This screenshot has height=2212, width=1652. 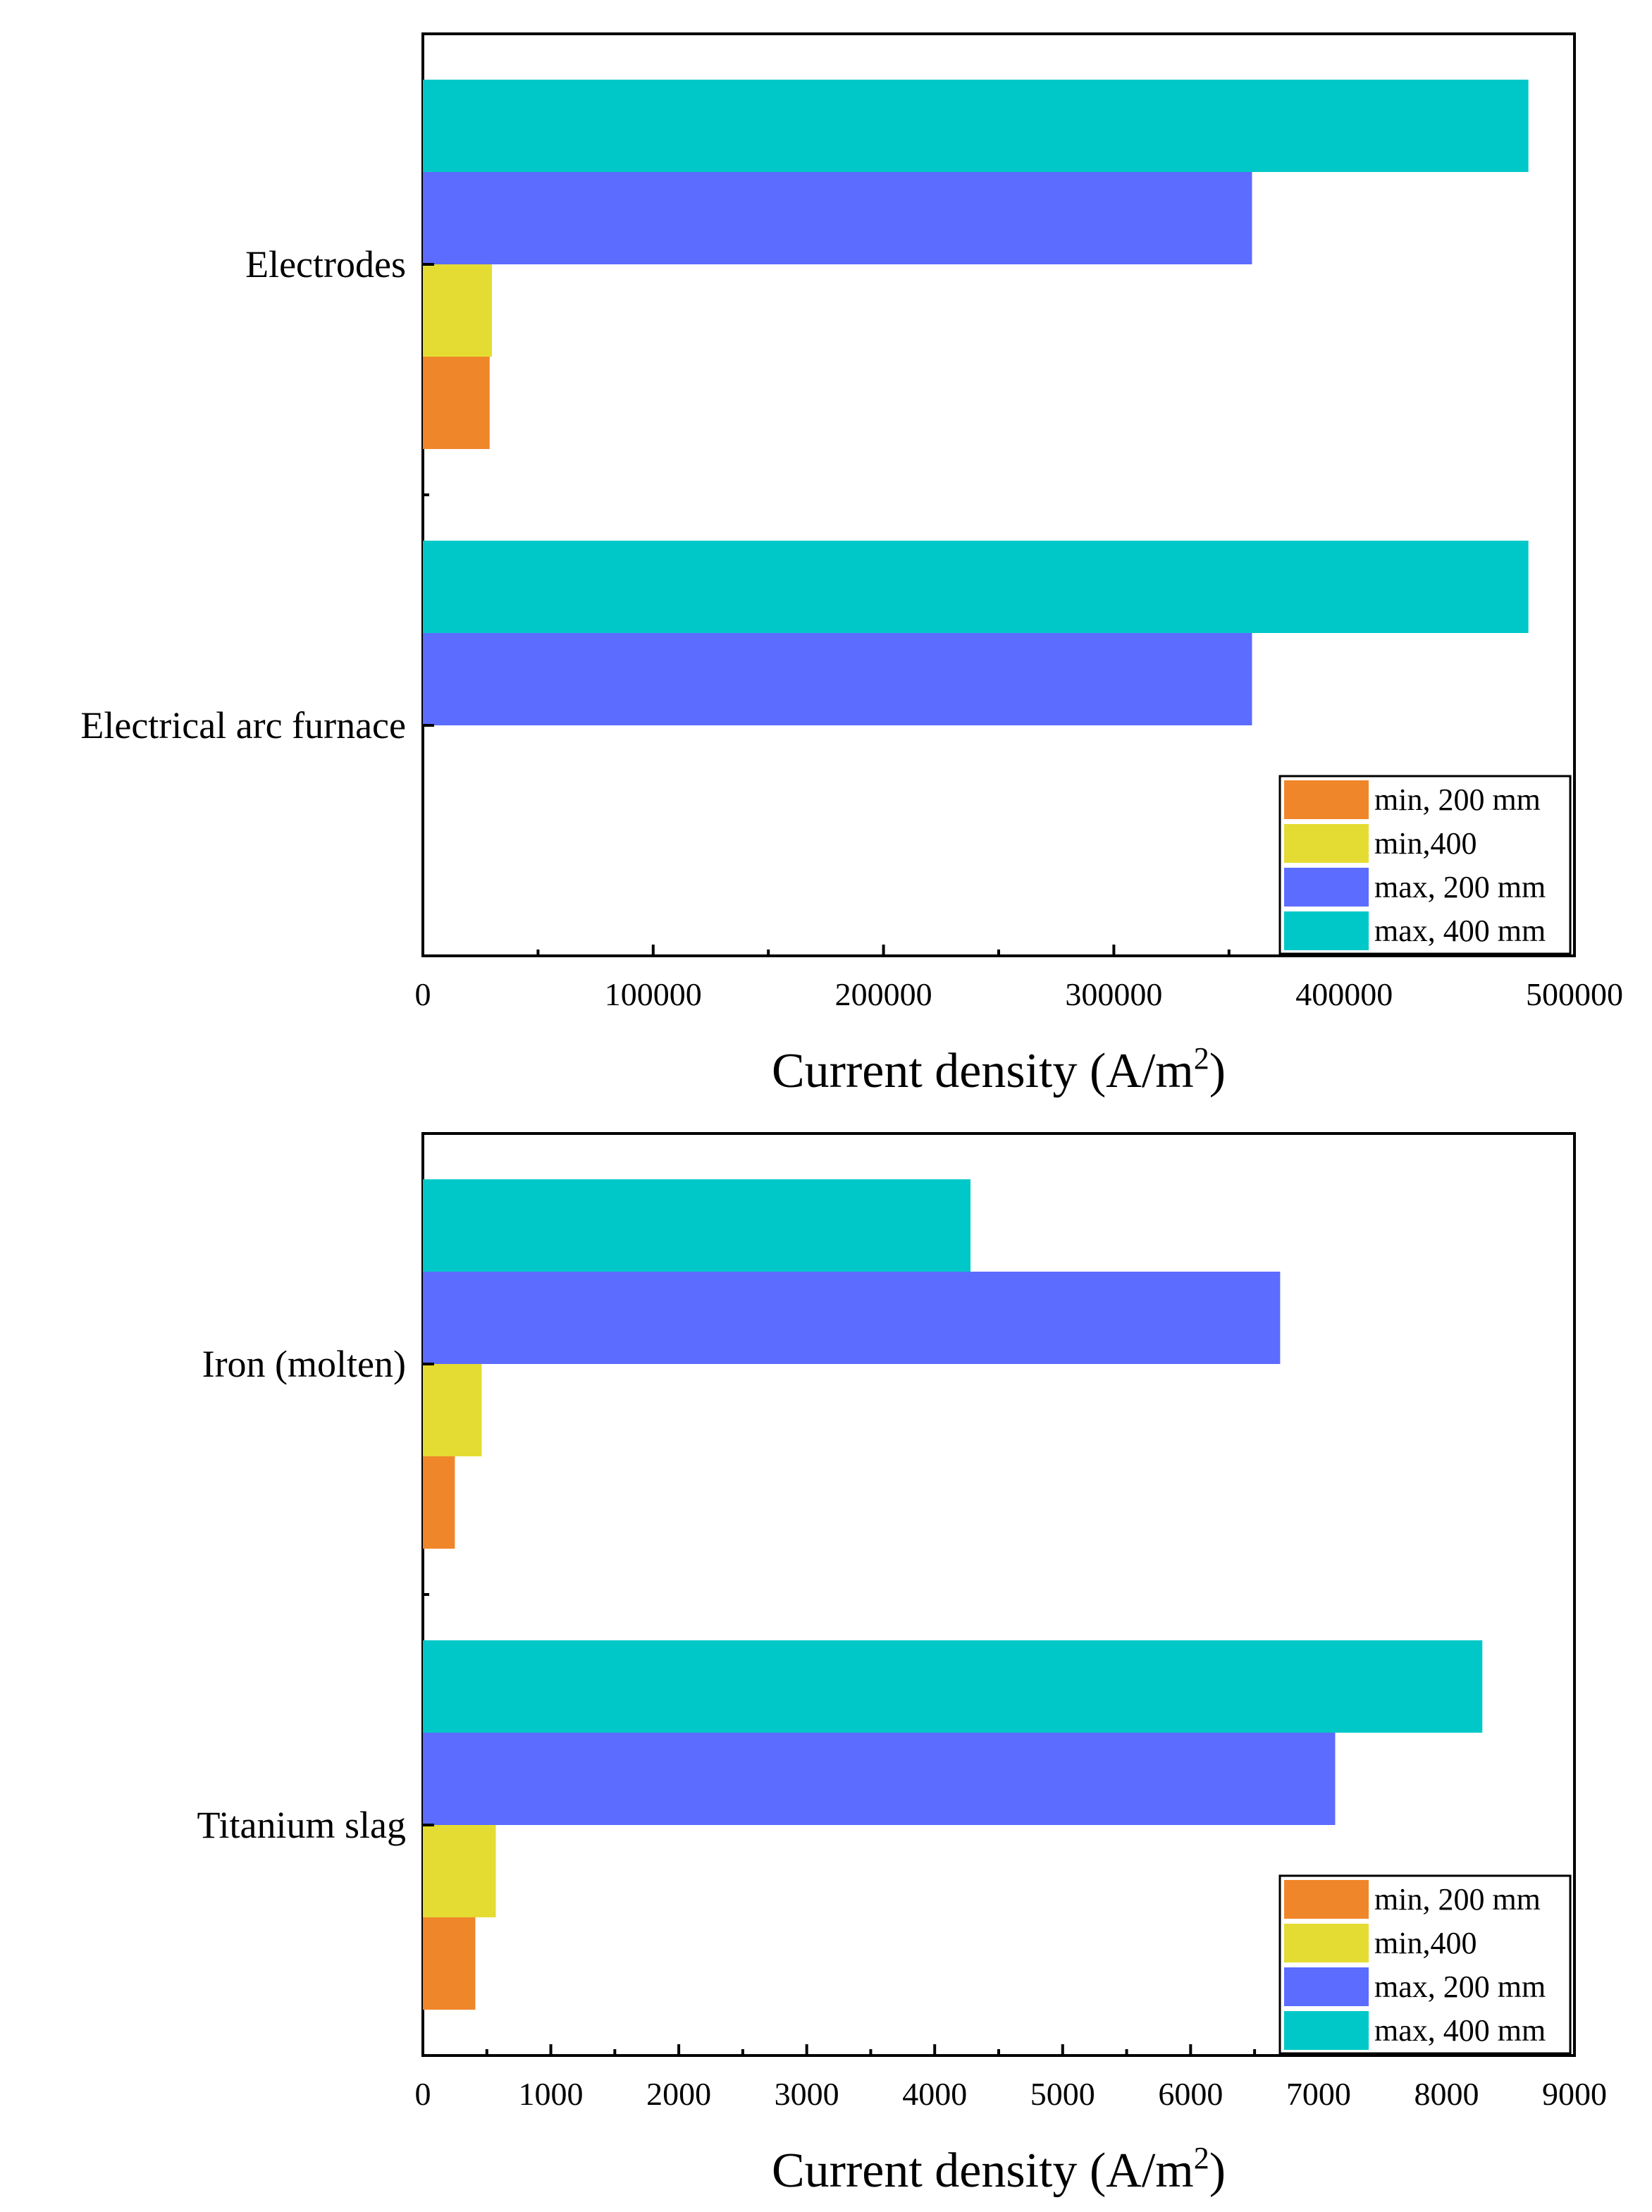 I want to click on x-tick-label: 5000, so click(x=1062, y=2094).